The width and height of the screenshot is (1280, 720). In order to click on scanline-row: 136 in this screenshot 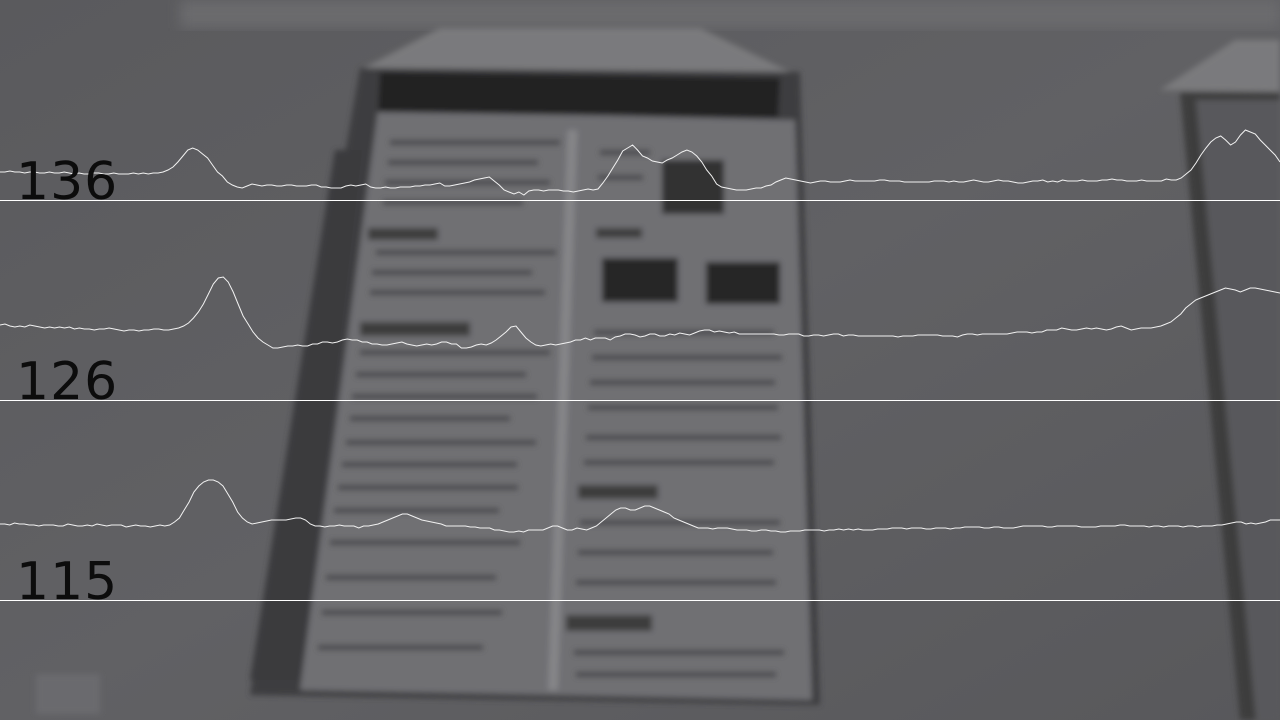, I will do `click(640, 170)`.